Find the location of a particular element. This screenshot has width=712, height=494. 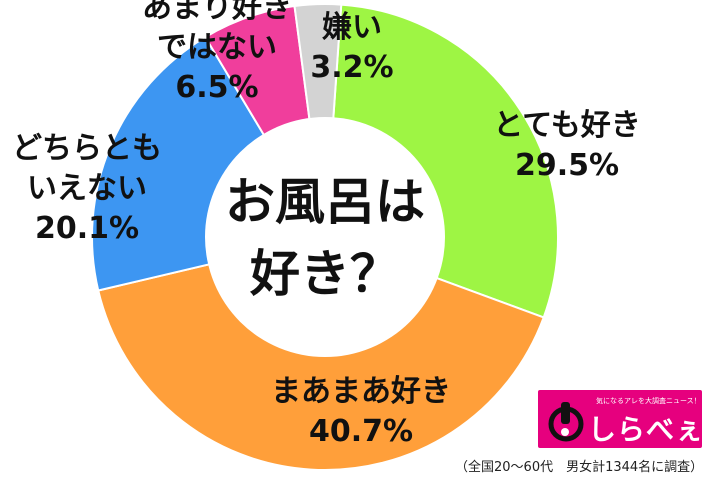

chart-title-line-2: 好き？ is located at coordinates (324, 274).